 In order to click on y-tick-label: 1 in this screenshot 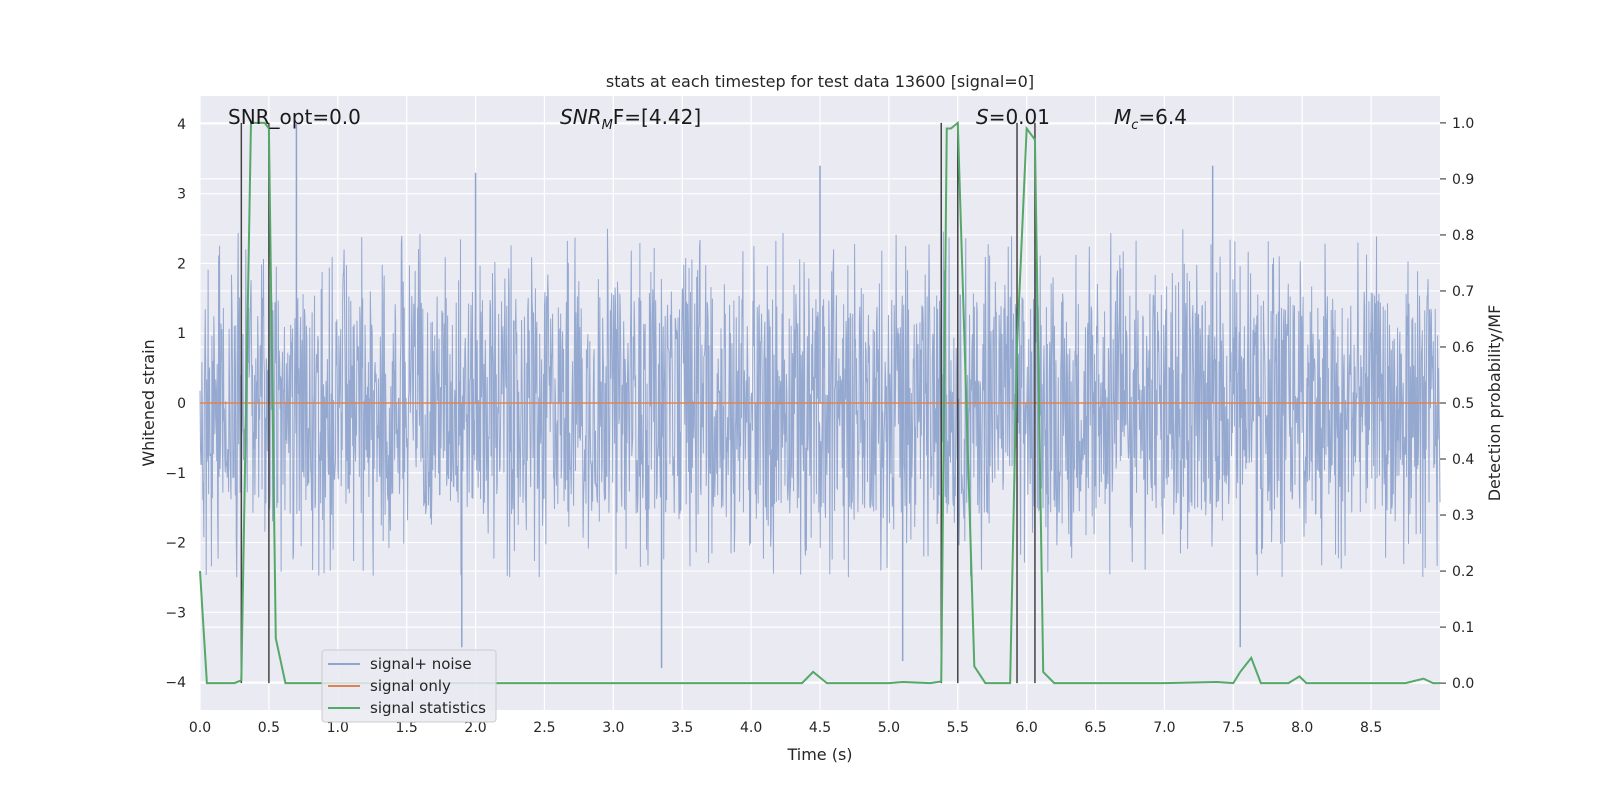, I will do `click(181, 334)`.